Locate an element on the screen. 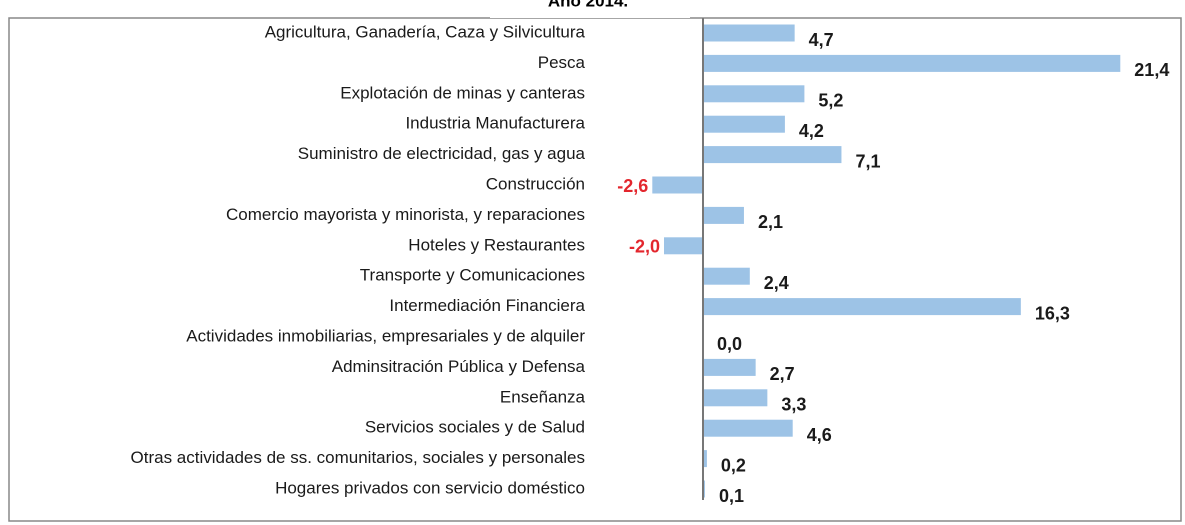 The width and height of the screenshot is (1185, 525). value-label: -2,6 is located at coordinates (632, 186).